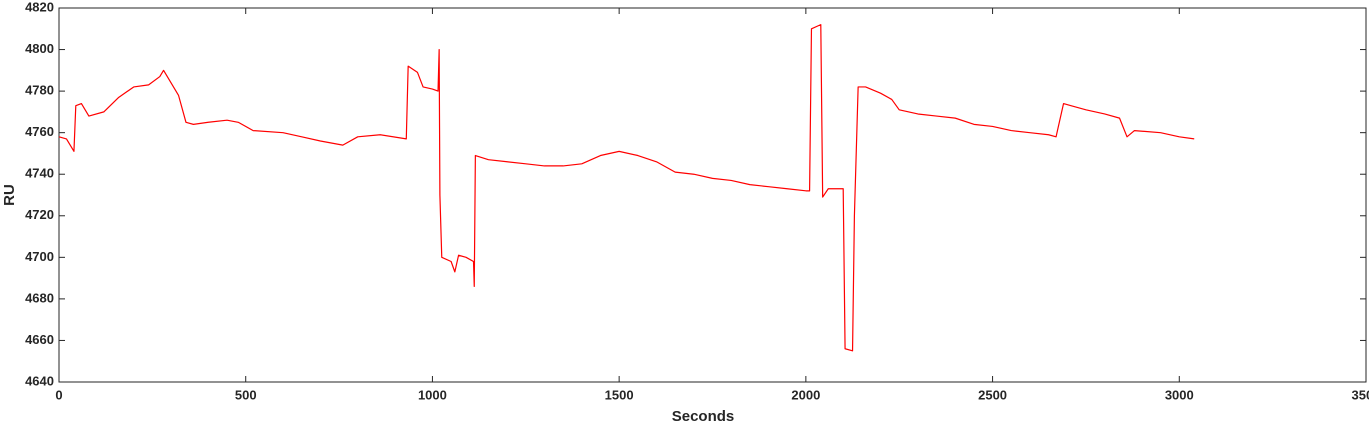 Image resolution: width=1369 pixels, height=432 pixels. I want to click on y-tick-label: 4700, so click(39, 256).